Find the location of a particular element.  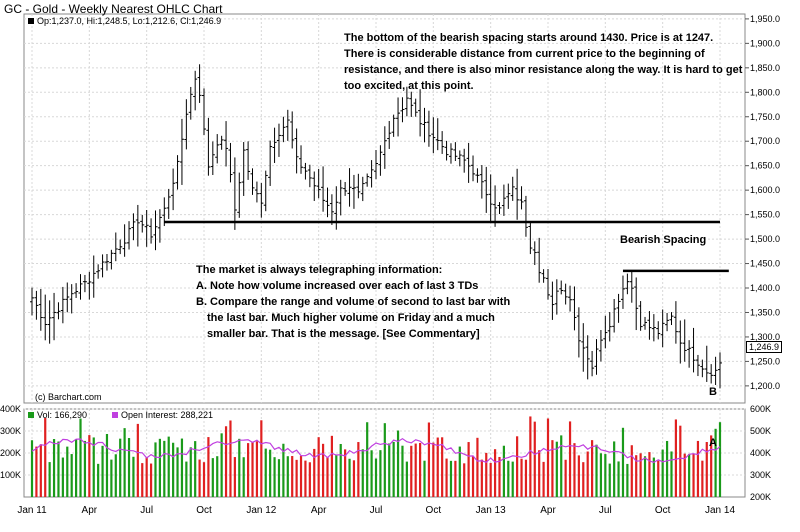

x-tick-label: Jan 14 is located at coordinates (720, 510).